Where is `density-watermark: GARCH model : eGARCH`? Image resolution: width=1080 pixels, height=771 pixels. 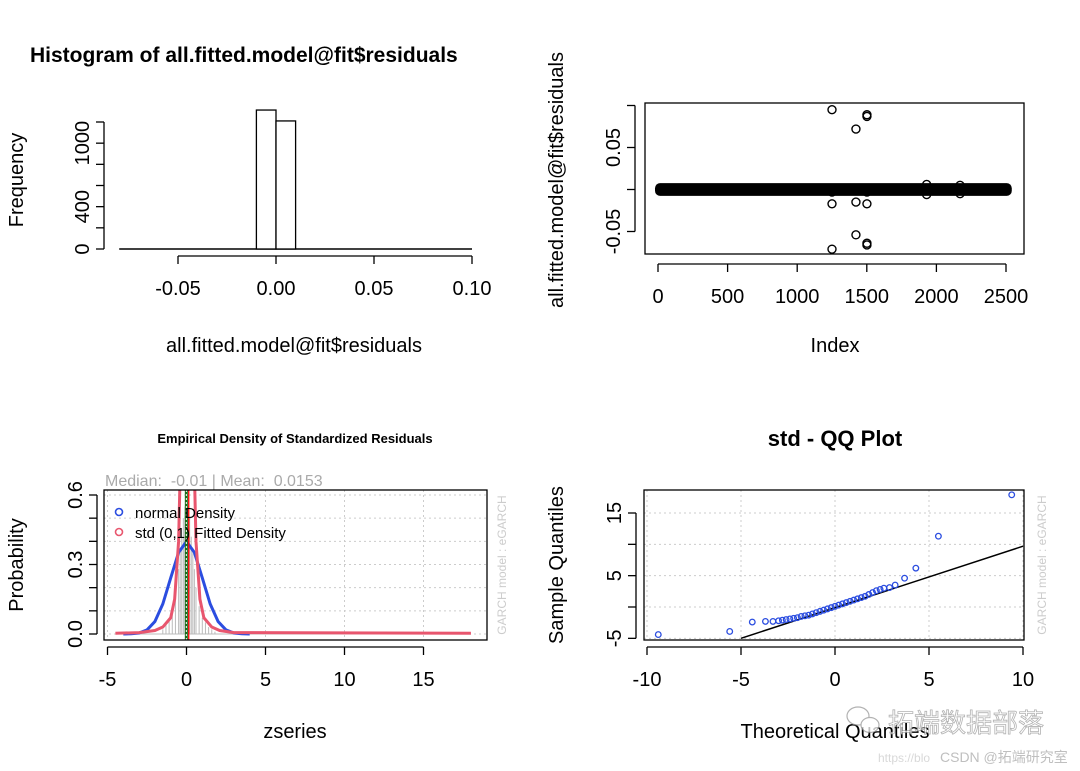
density-watermark: GARCH model : eGARCH is located at coordinates (502, 564).